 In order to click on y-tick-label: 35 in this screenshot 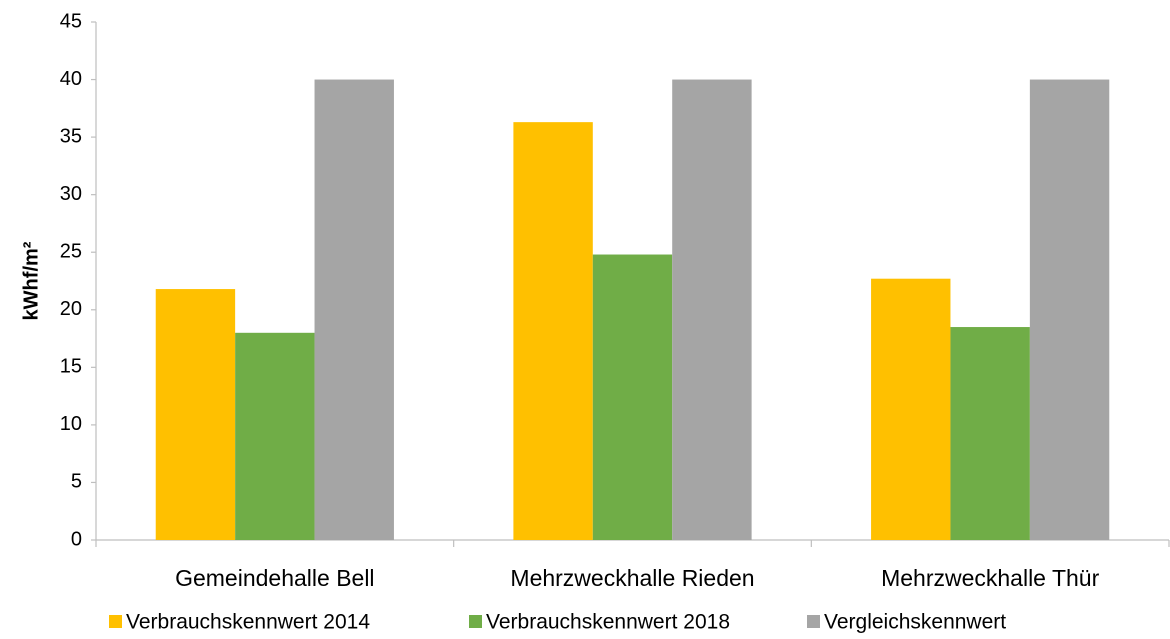, I will do `click(71, 136)`.